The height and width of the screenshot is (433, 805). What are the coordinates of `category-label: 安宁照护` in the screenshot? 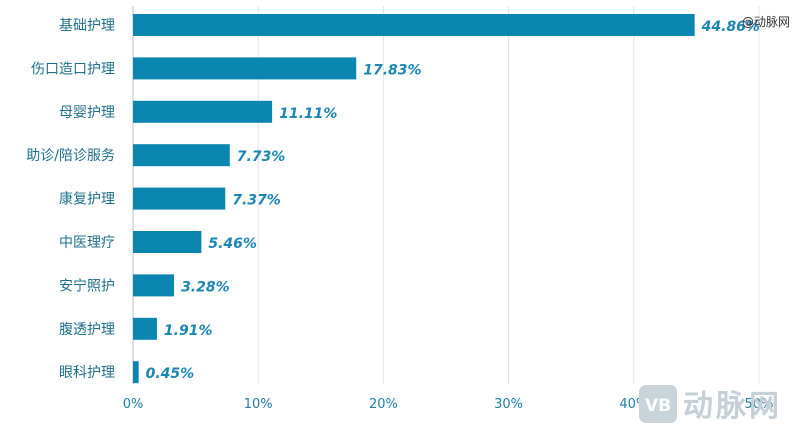 It's located at (87, 285).